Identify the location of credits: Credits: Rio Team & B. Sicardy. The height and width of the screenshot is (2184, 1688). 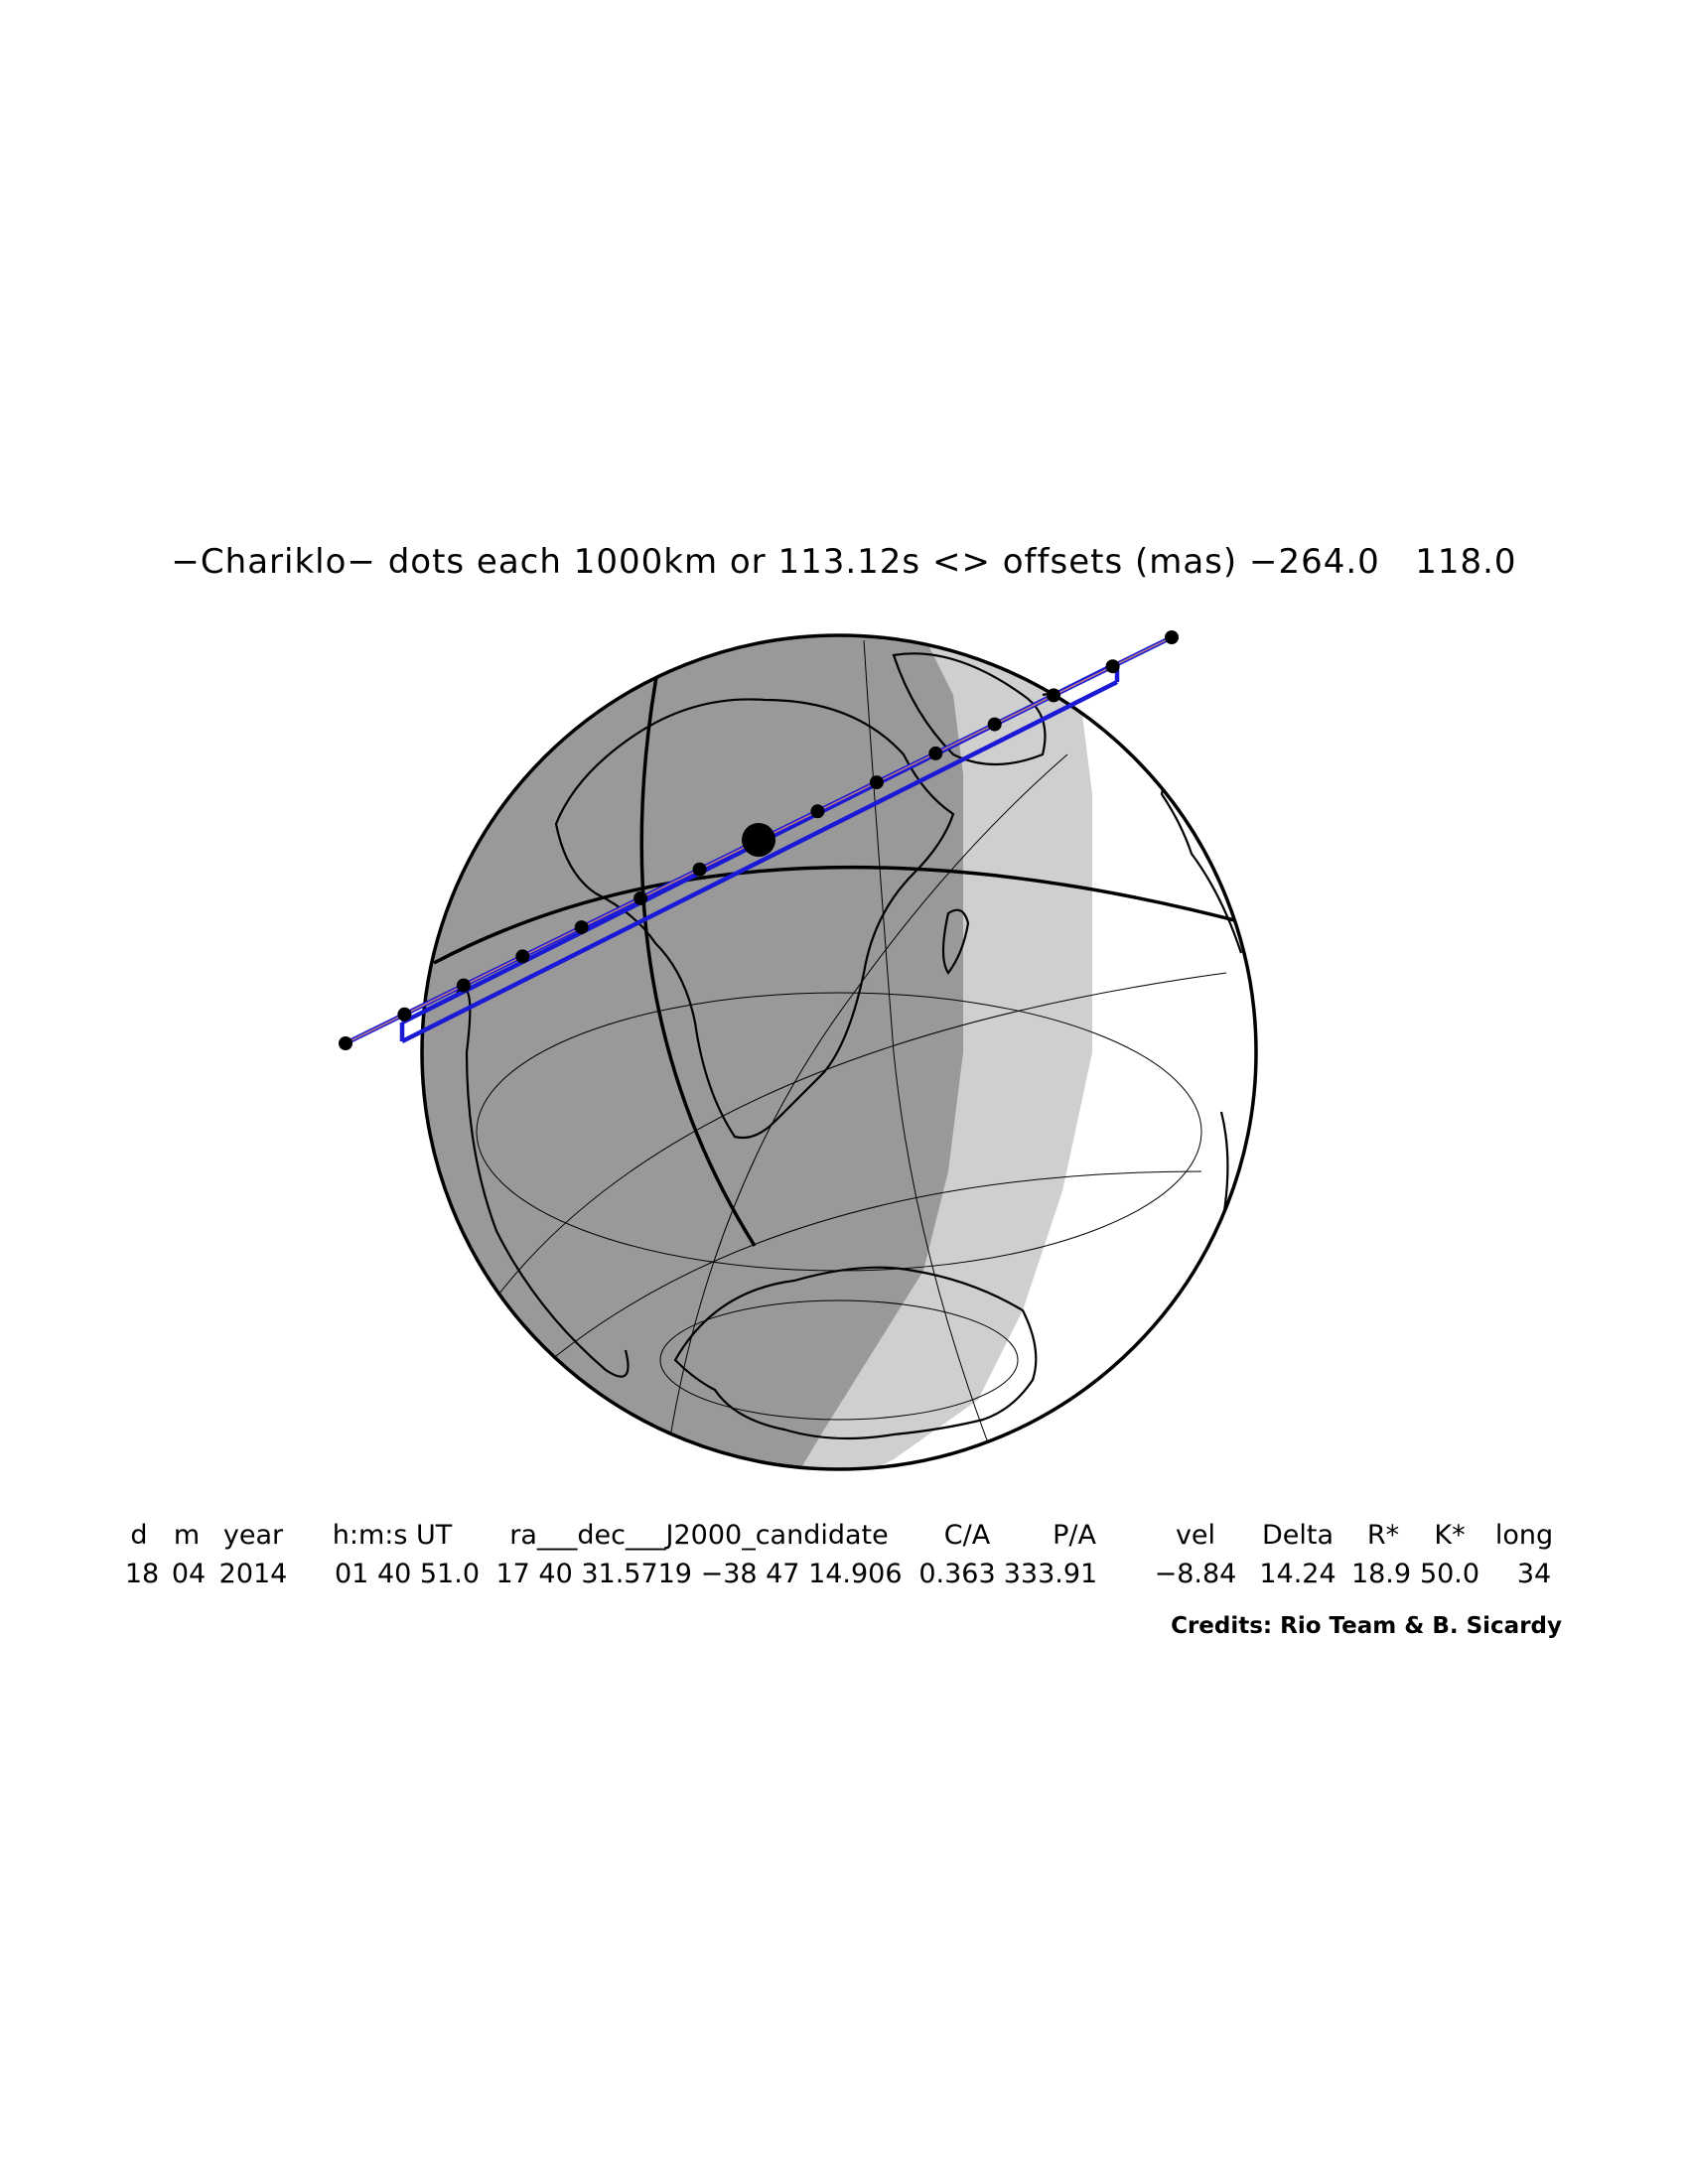
(1366, 1626).